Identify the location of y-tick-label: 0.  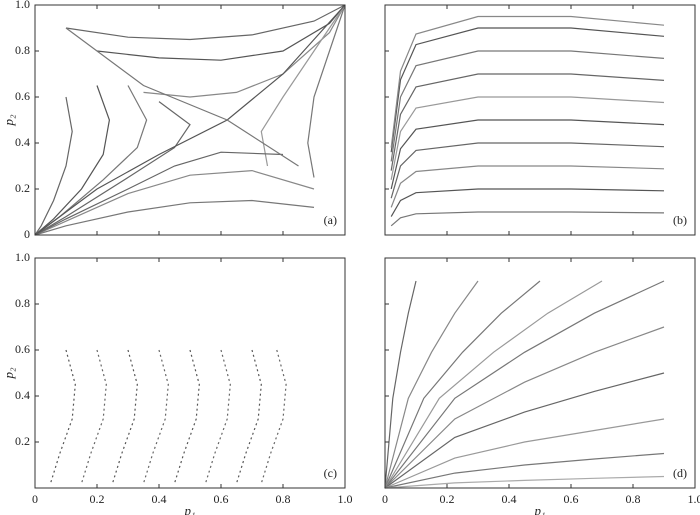
(27, 234).